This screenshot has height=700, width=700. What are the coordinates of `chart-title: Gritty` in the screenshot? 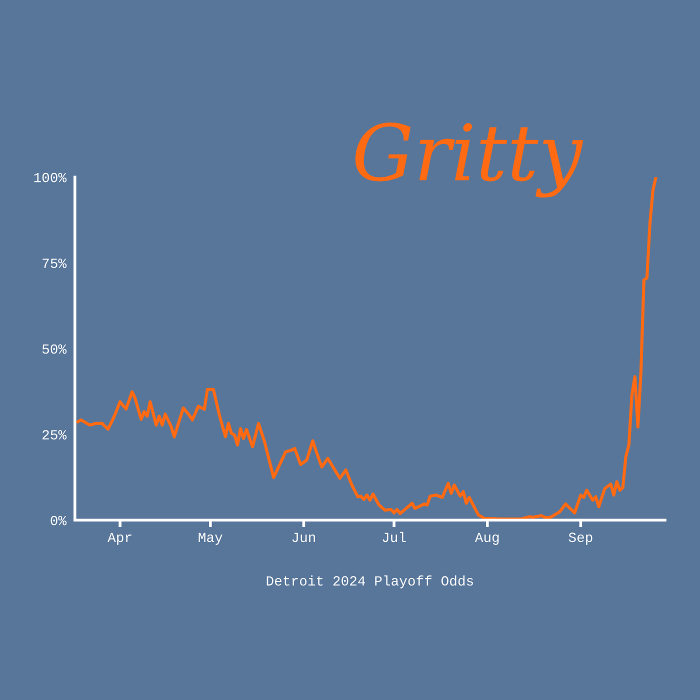 It's located at (469, 160).